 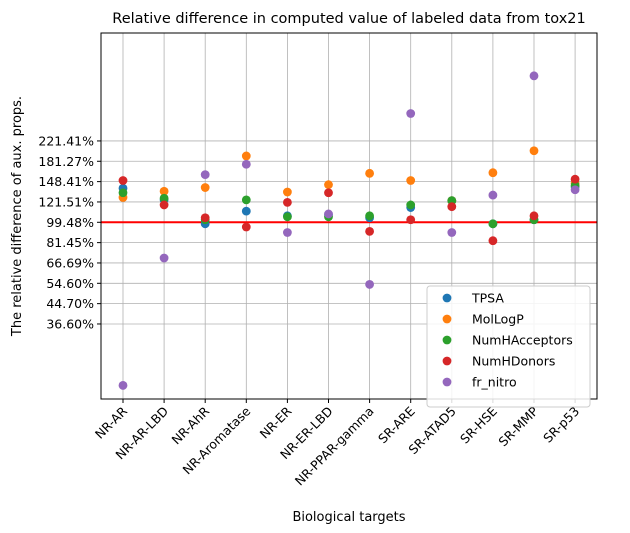 I want to click on y-tick-label: 66.69%, so click(x=70, y=262).